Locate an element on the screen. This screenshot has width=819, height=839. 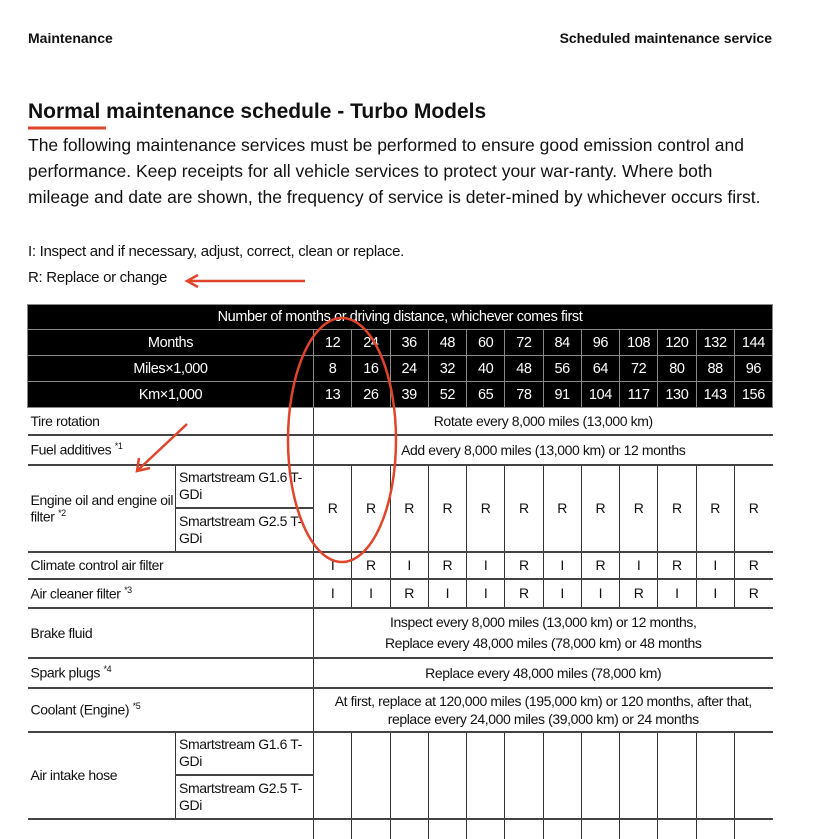
miles-cell: 80 is located at coordinates (677, 368).